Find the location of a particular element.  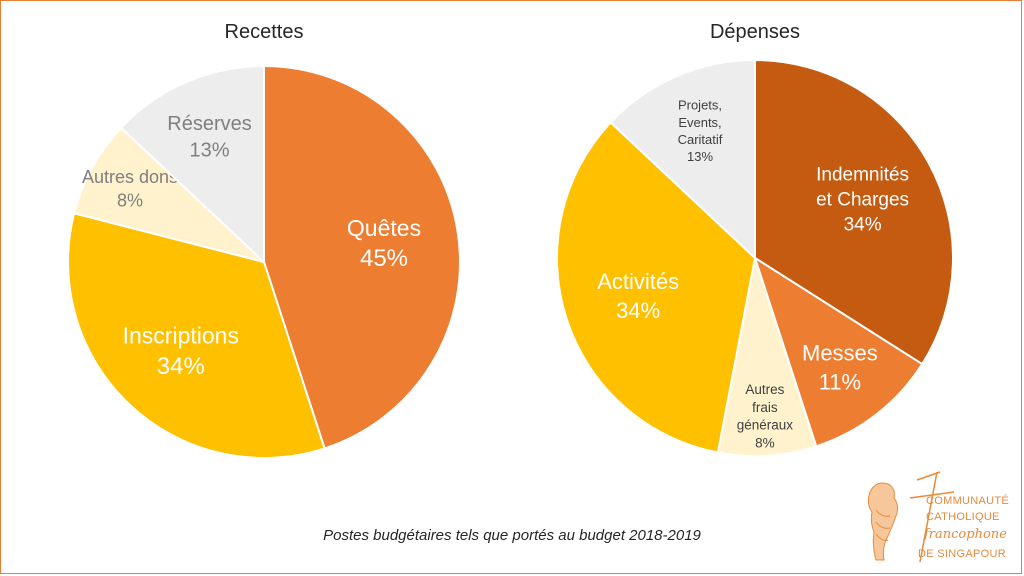

logo-line-2: CATHOLIQUE is located at coordinates (963, 517).